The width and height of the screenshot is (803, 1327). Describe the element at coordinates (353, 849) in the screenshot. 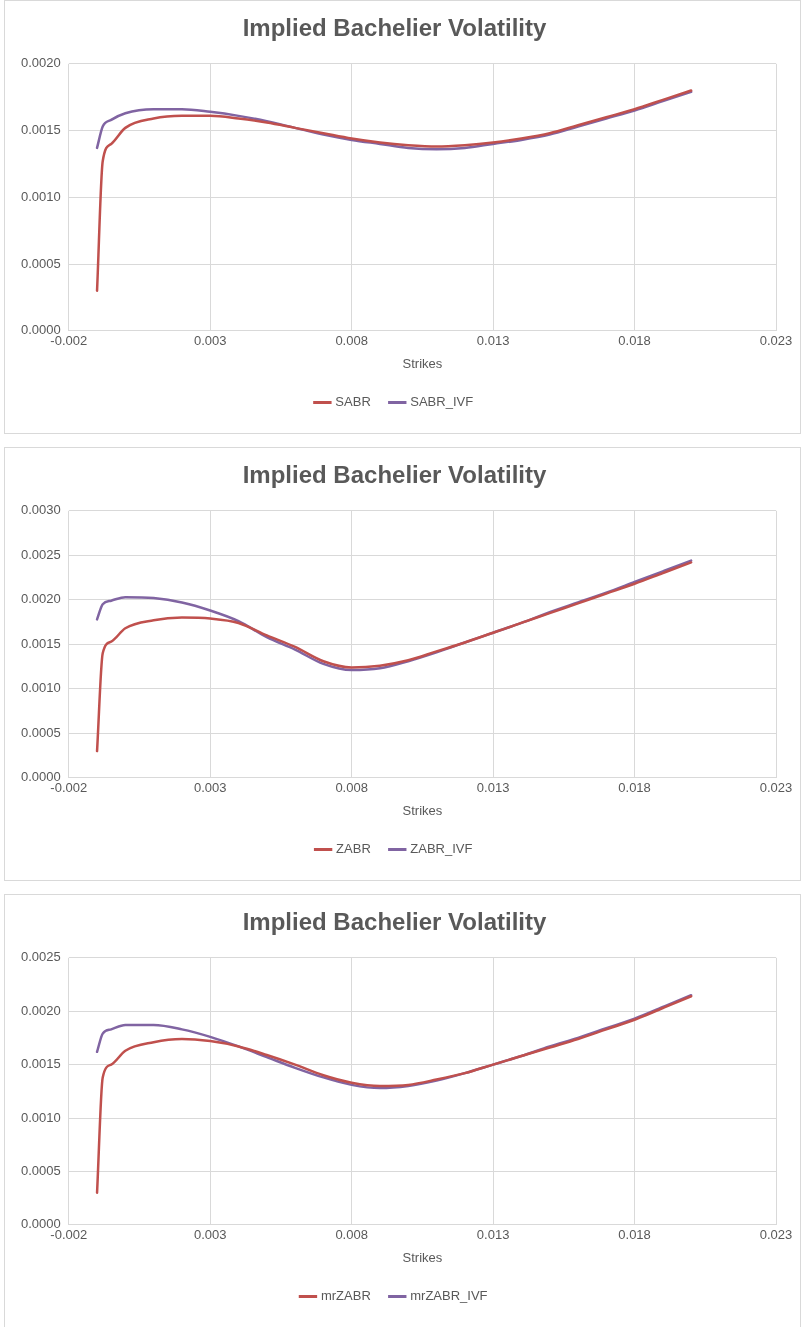

I see `legend-label: ZABR` at that location.